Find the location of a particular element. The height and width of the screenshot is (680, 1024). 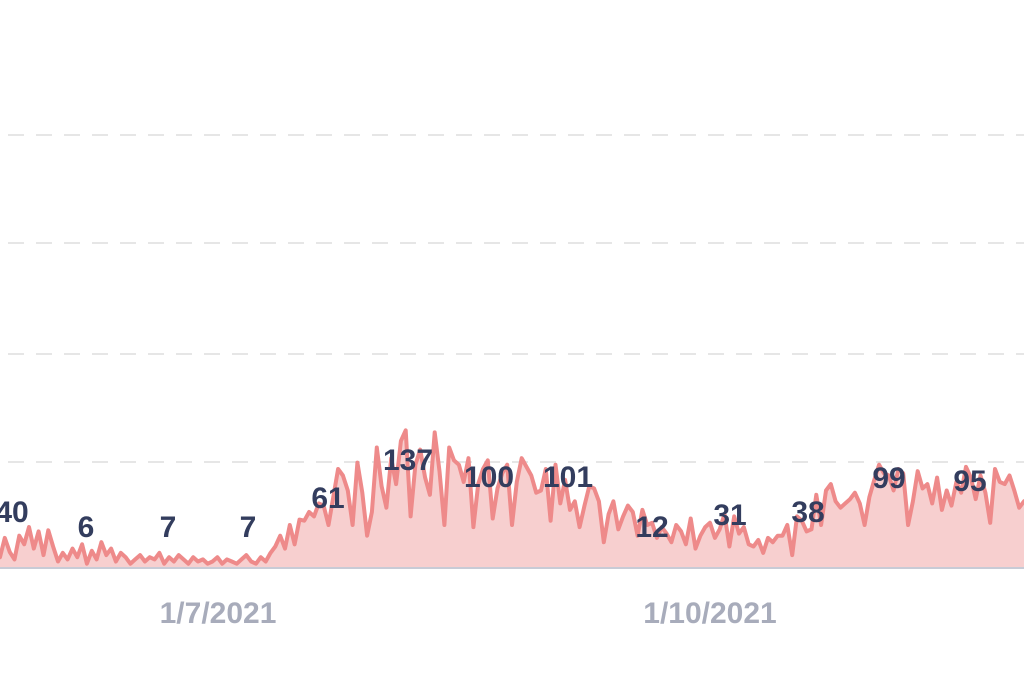

x-axis-tick-labels: 1/7/2021 1/10/2021 is located at coordinates (468, 613).